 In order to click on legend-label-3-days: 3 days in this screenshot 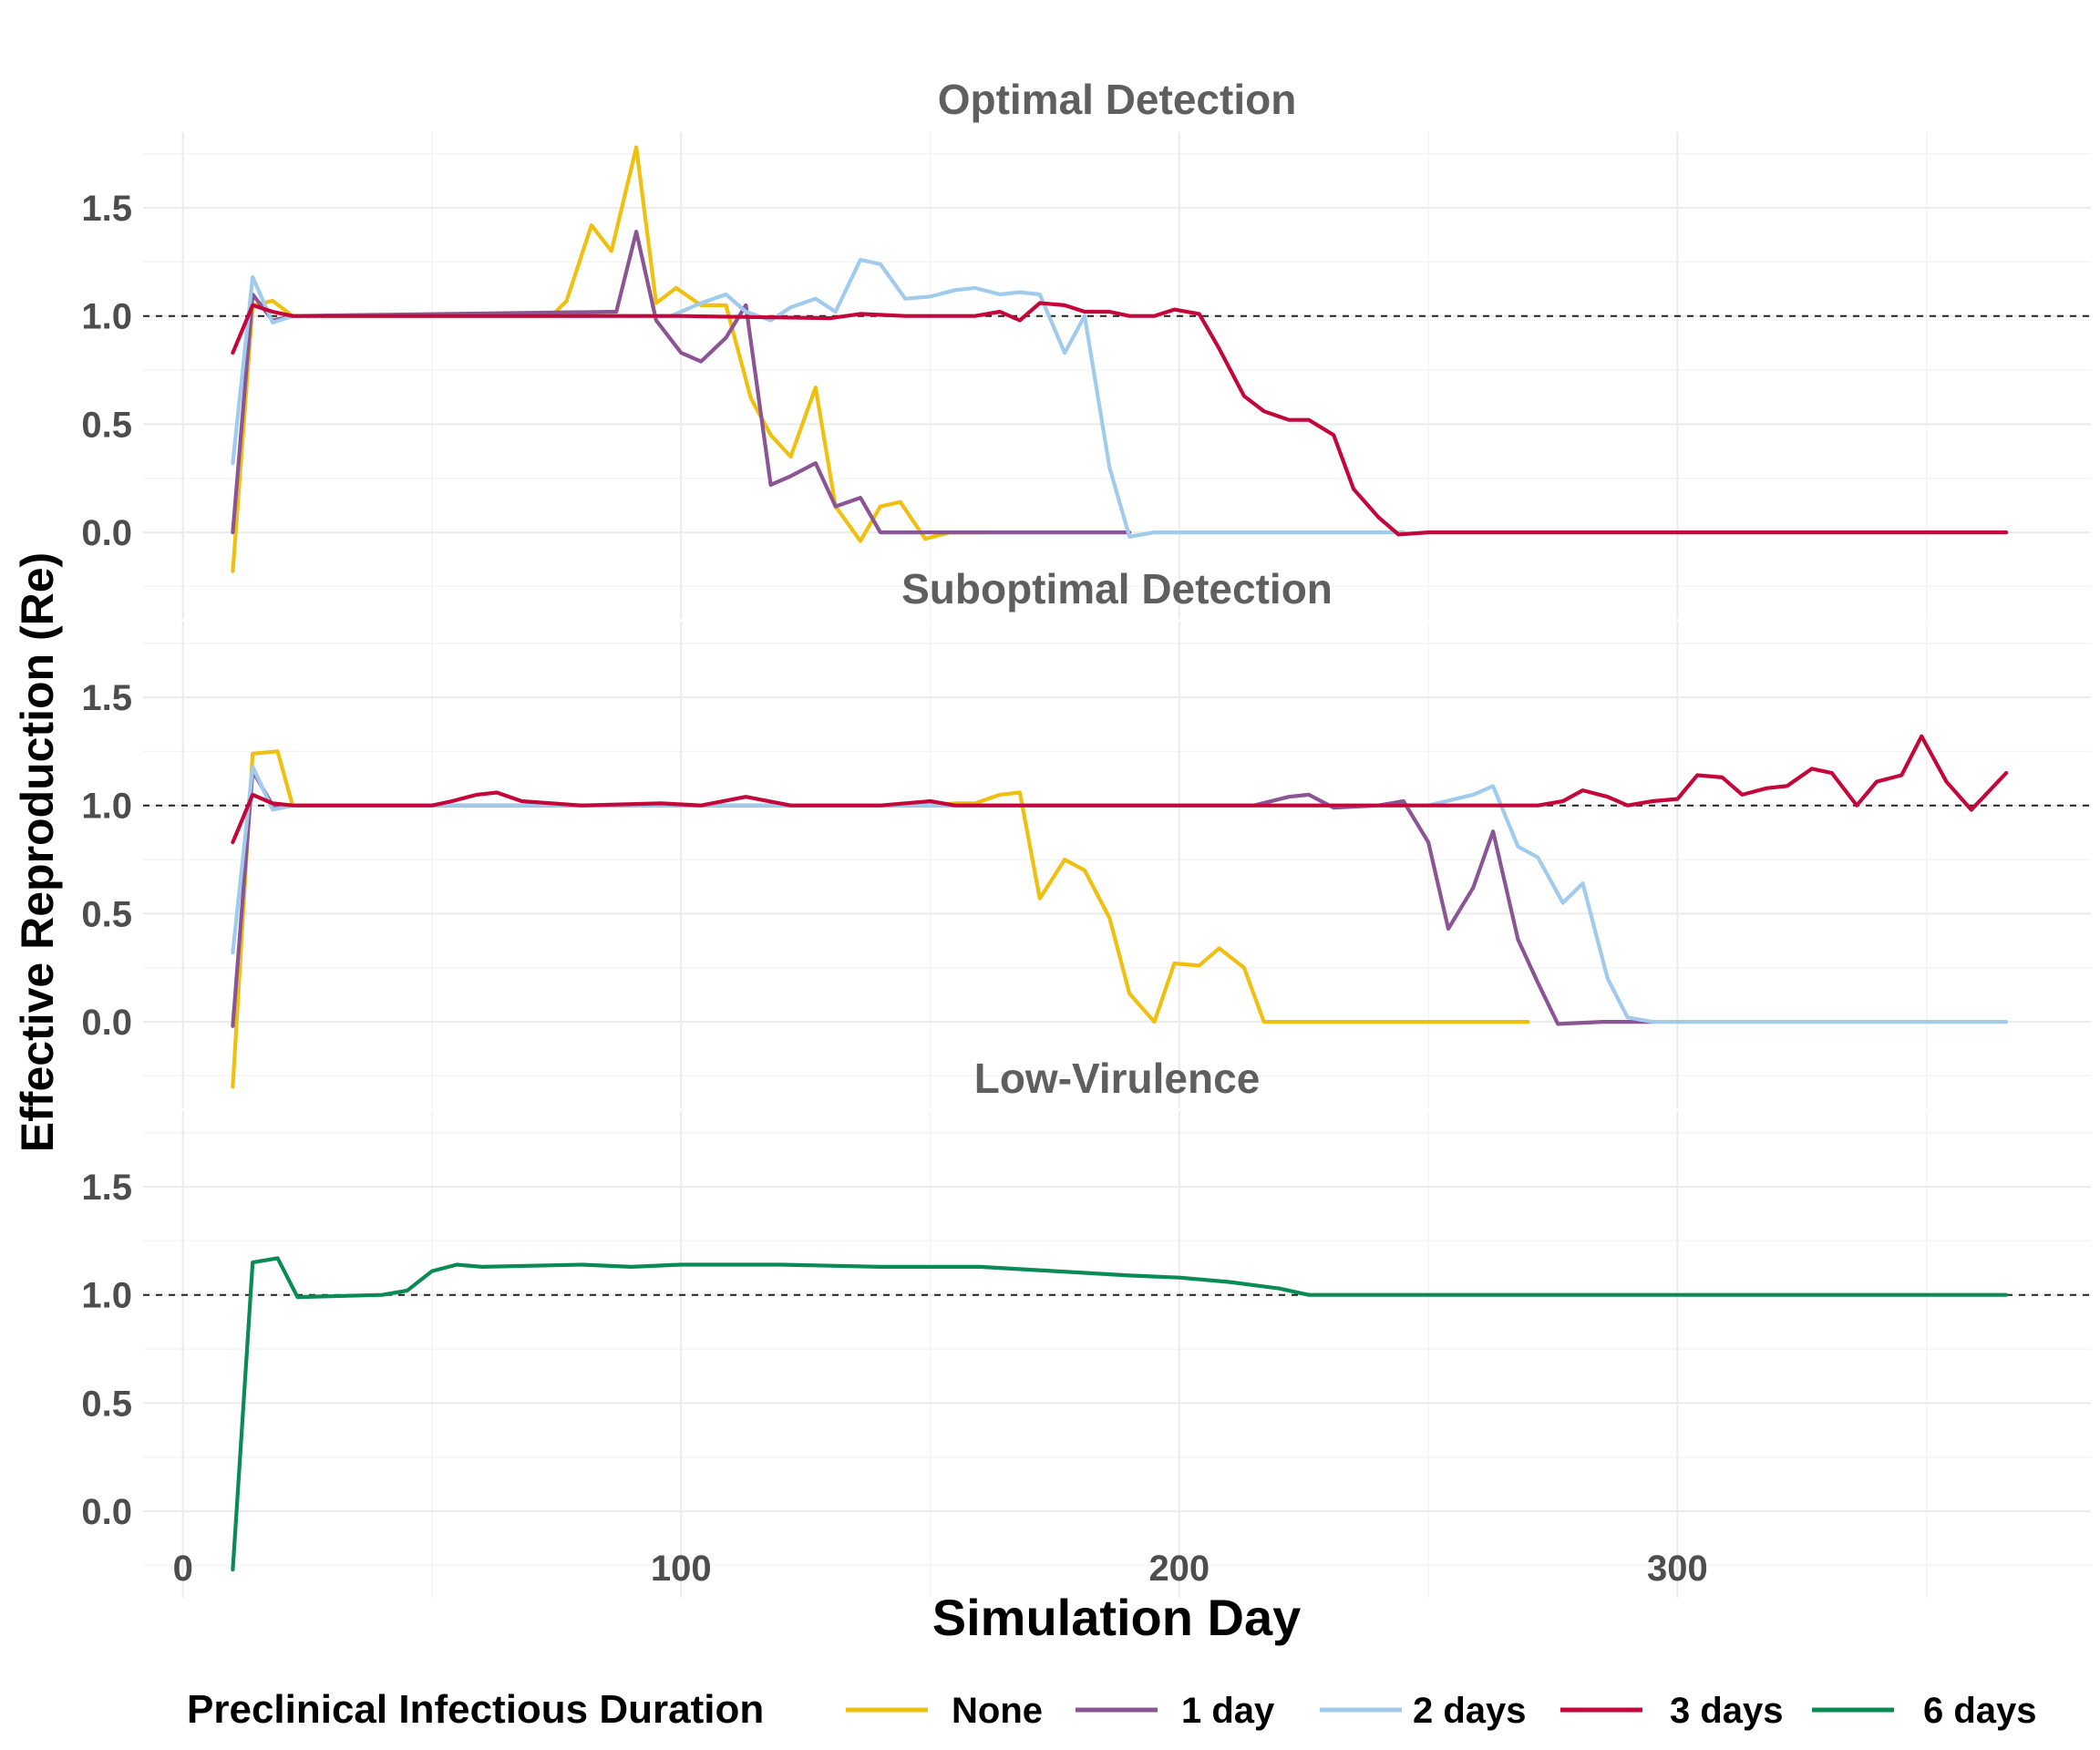, I will do `click(1727, 1711)`.